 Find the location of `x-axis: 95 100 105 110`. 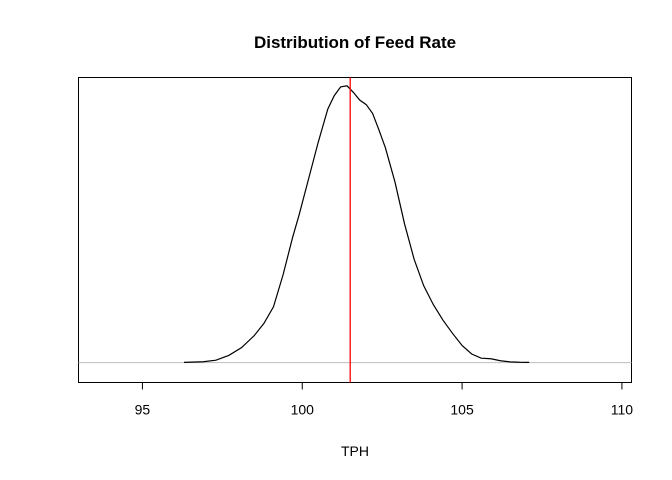

x-axis: 95 100 105 110 is located at coordinates (384, 400).